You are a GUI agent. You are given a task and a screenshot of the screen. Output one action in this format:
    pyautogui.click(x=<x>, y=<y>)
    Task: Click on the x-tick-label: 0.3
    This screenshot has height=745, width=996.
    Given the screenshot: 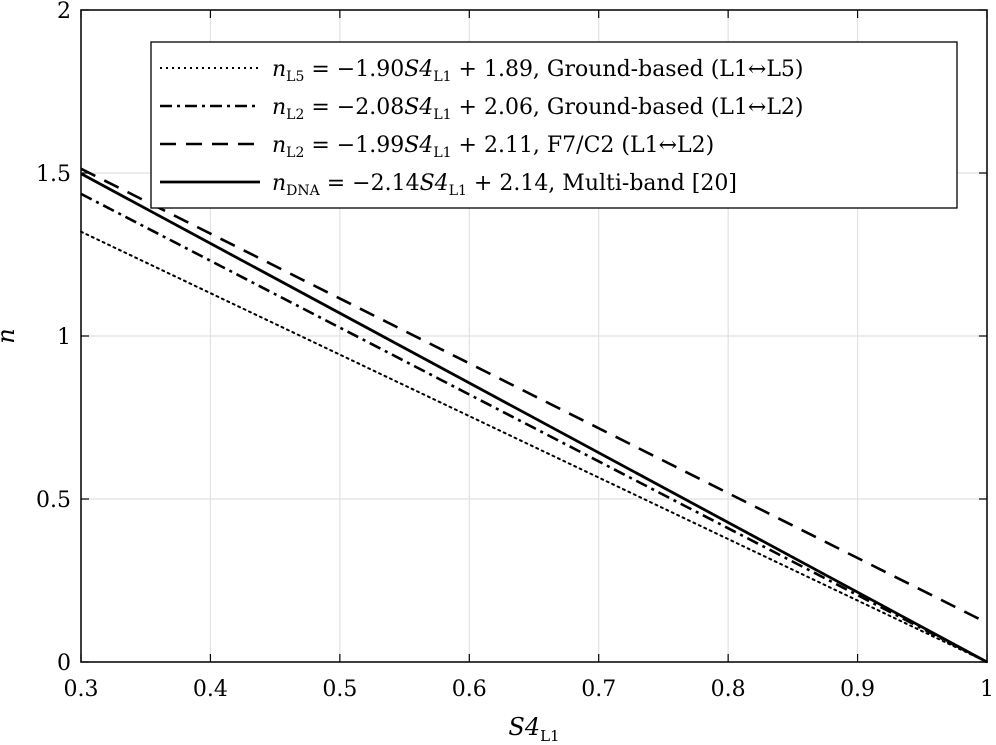 What is the action you would take?
    pyautogui.click(x=81, y=689)
    